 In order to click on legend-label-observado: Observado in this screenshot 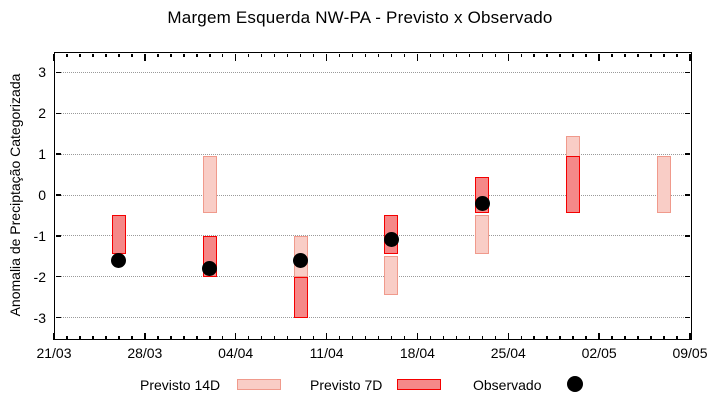, I will do `click(507, 385)`.